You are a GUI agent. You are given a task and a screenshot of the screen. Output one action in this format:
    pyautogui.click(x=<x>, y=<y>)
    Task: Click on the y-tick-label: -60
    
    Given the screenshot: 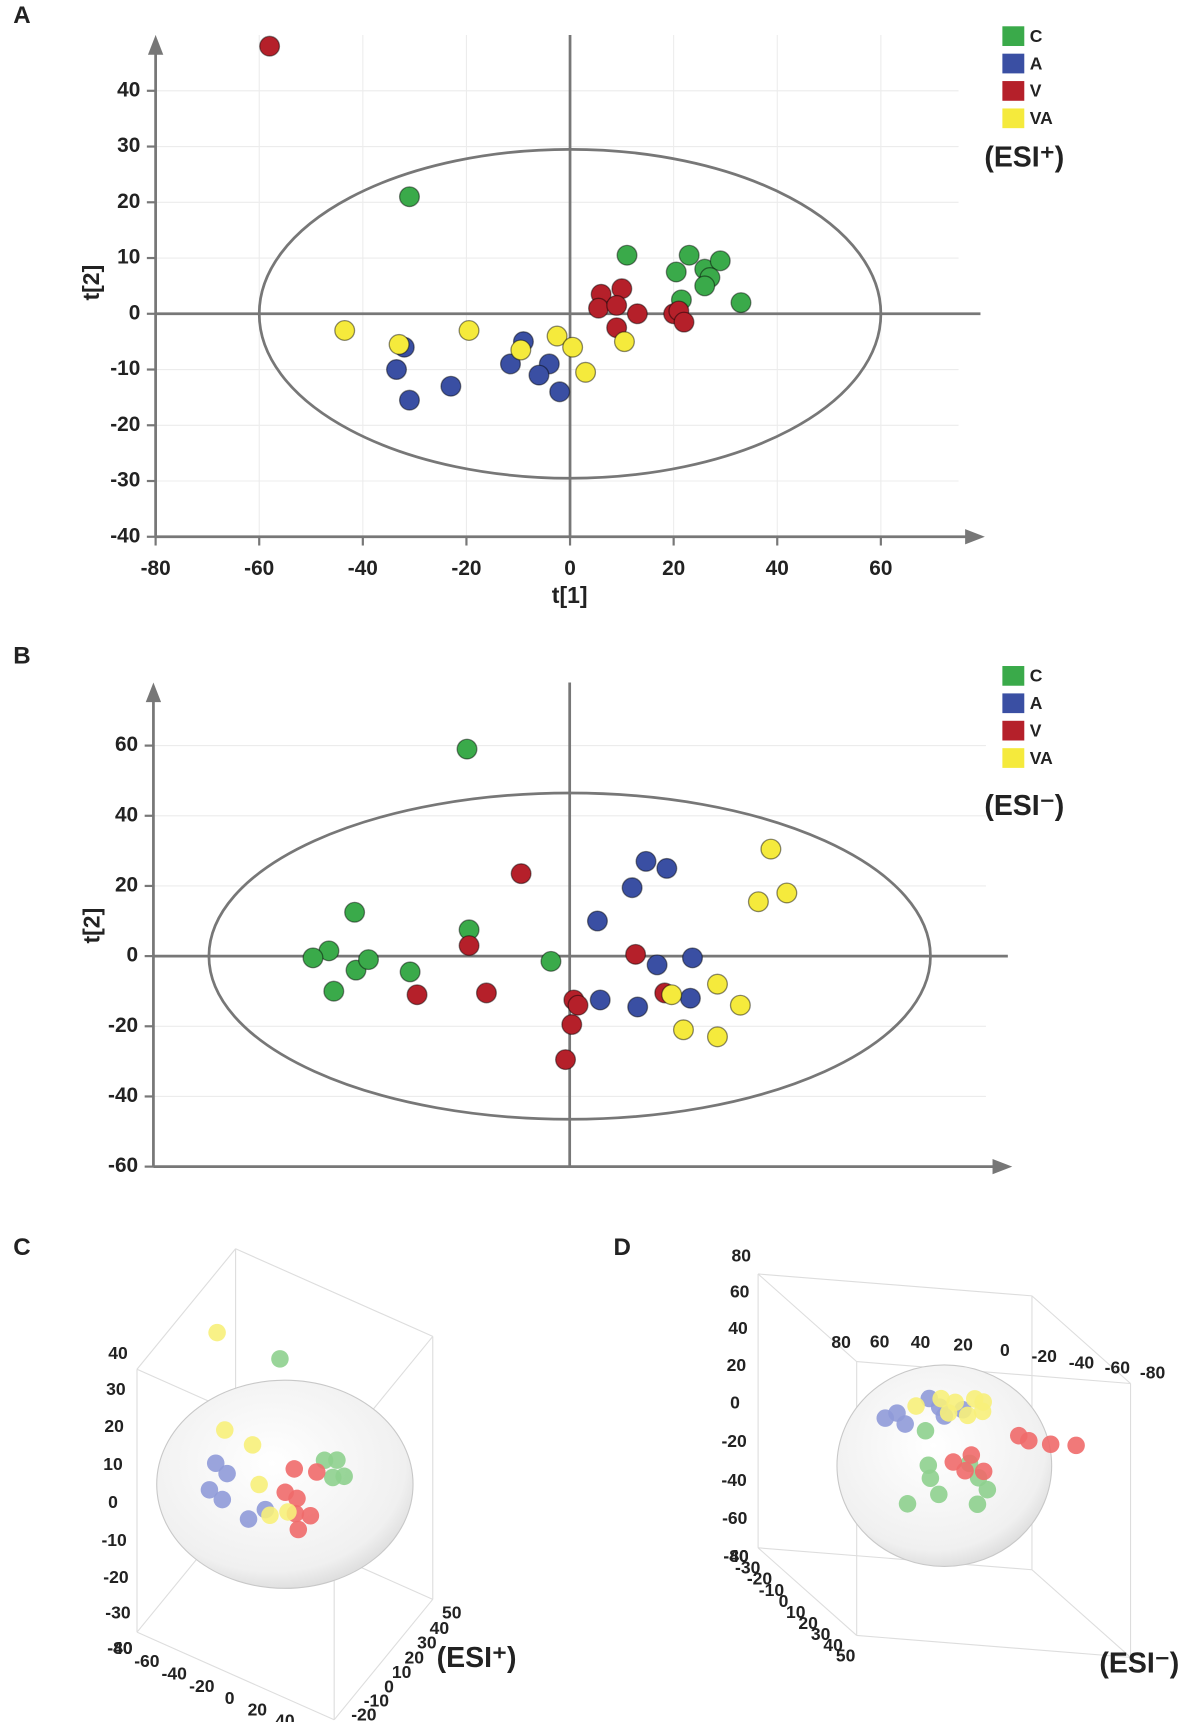 What is the action you would take?
    pyautogui.click(x=123, y=1165)
    